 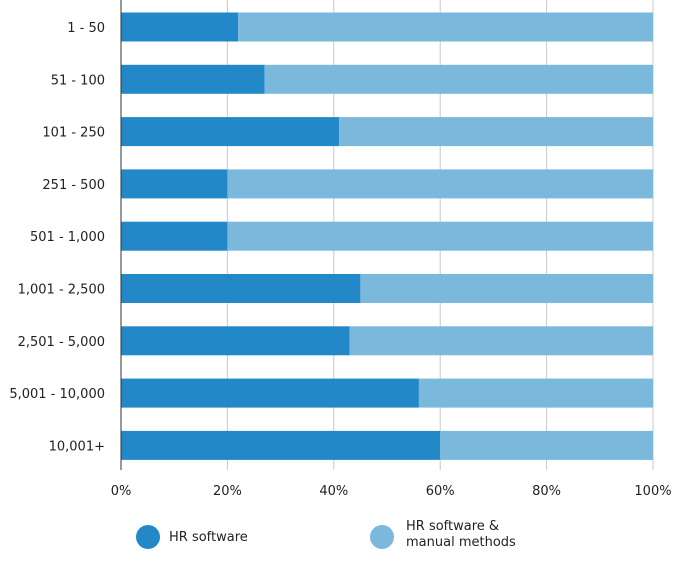 What do you see at coordinates (57, 394) in the screenshot?
I see `y-tick-label: 5,001 - 10,000` at bounding box center [57, 394].